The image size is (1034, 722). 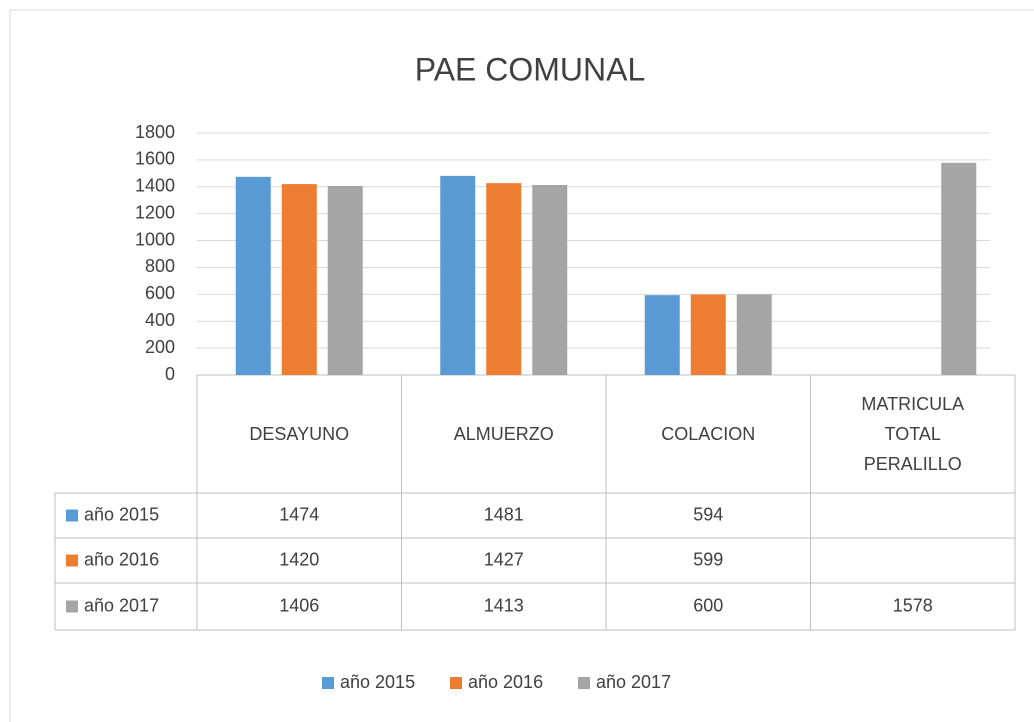 I want to click on y-tick-label: 800, so click(x=160, y=266).